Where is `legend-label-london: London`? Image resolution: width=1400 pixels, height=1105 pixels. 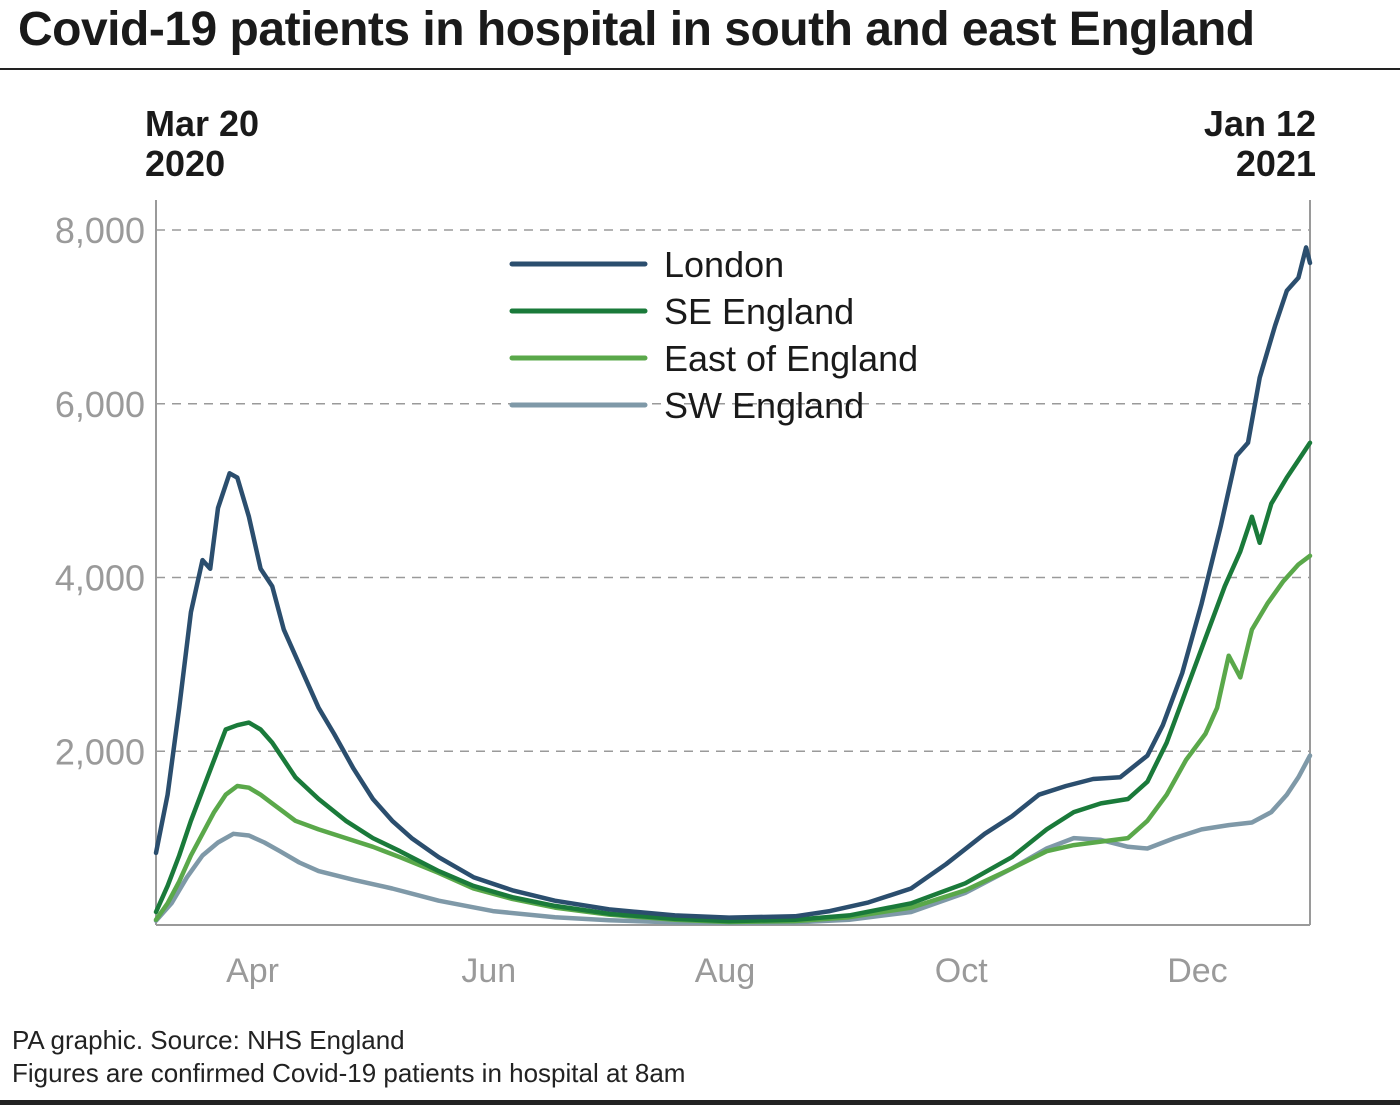 legend-label-london: London is located at coordinates (724, 264).